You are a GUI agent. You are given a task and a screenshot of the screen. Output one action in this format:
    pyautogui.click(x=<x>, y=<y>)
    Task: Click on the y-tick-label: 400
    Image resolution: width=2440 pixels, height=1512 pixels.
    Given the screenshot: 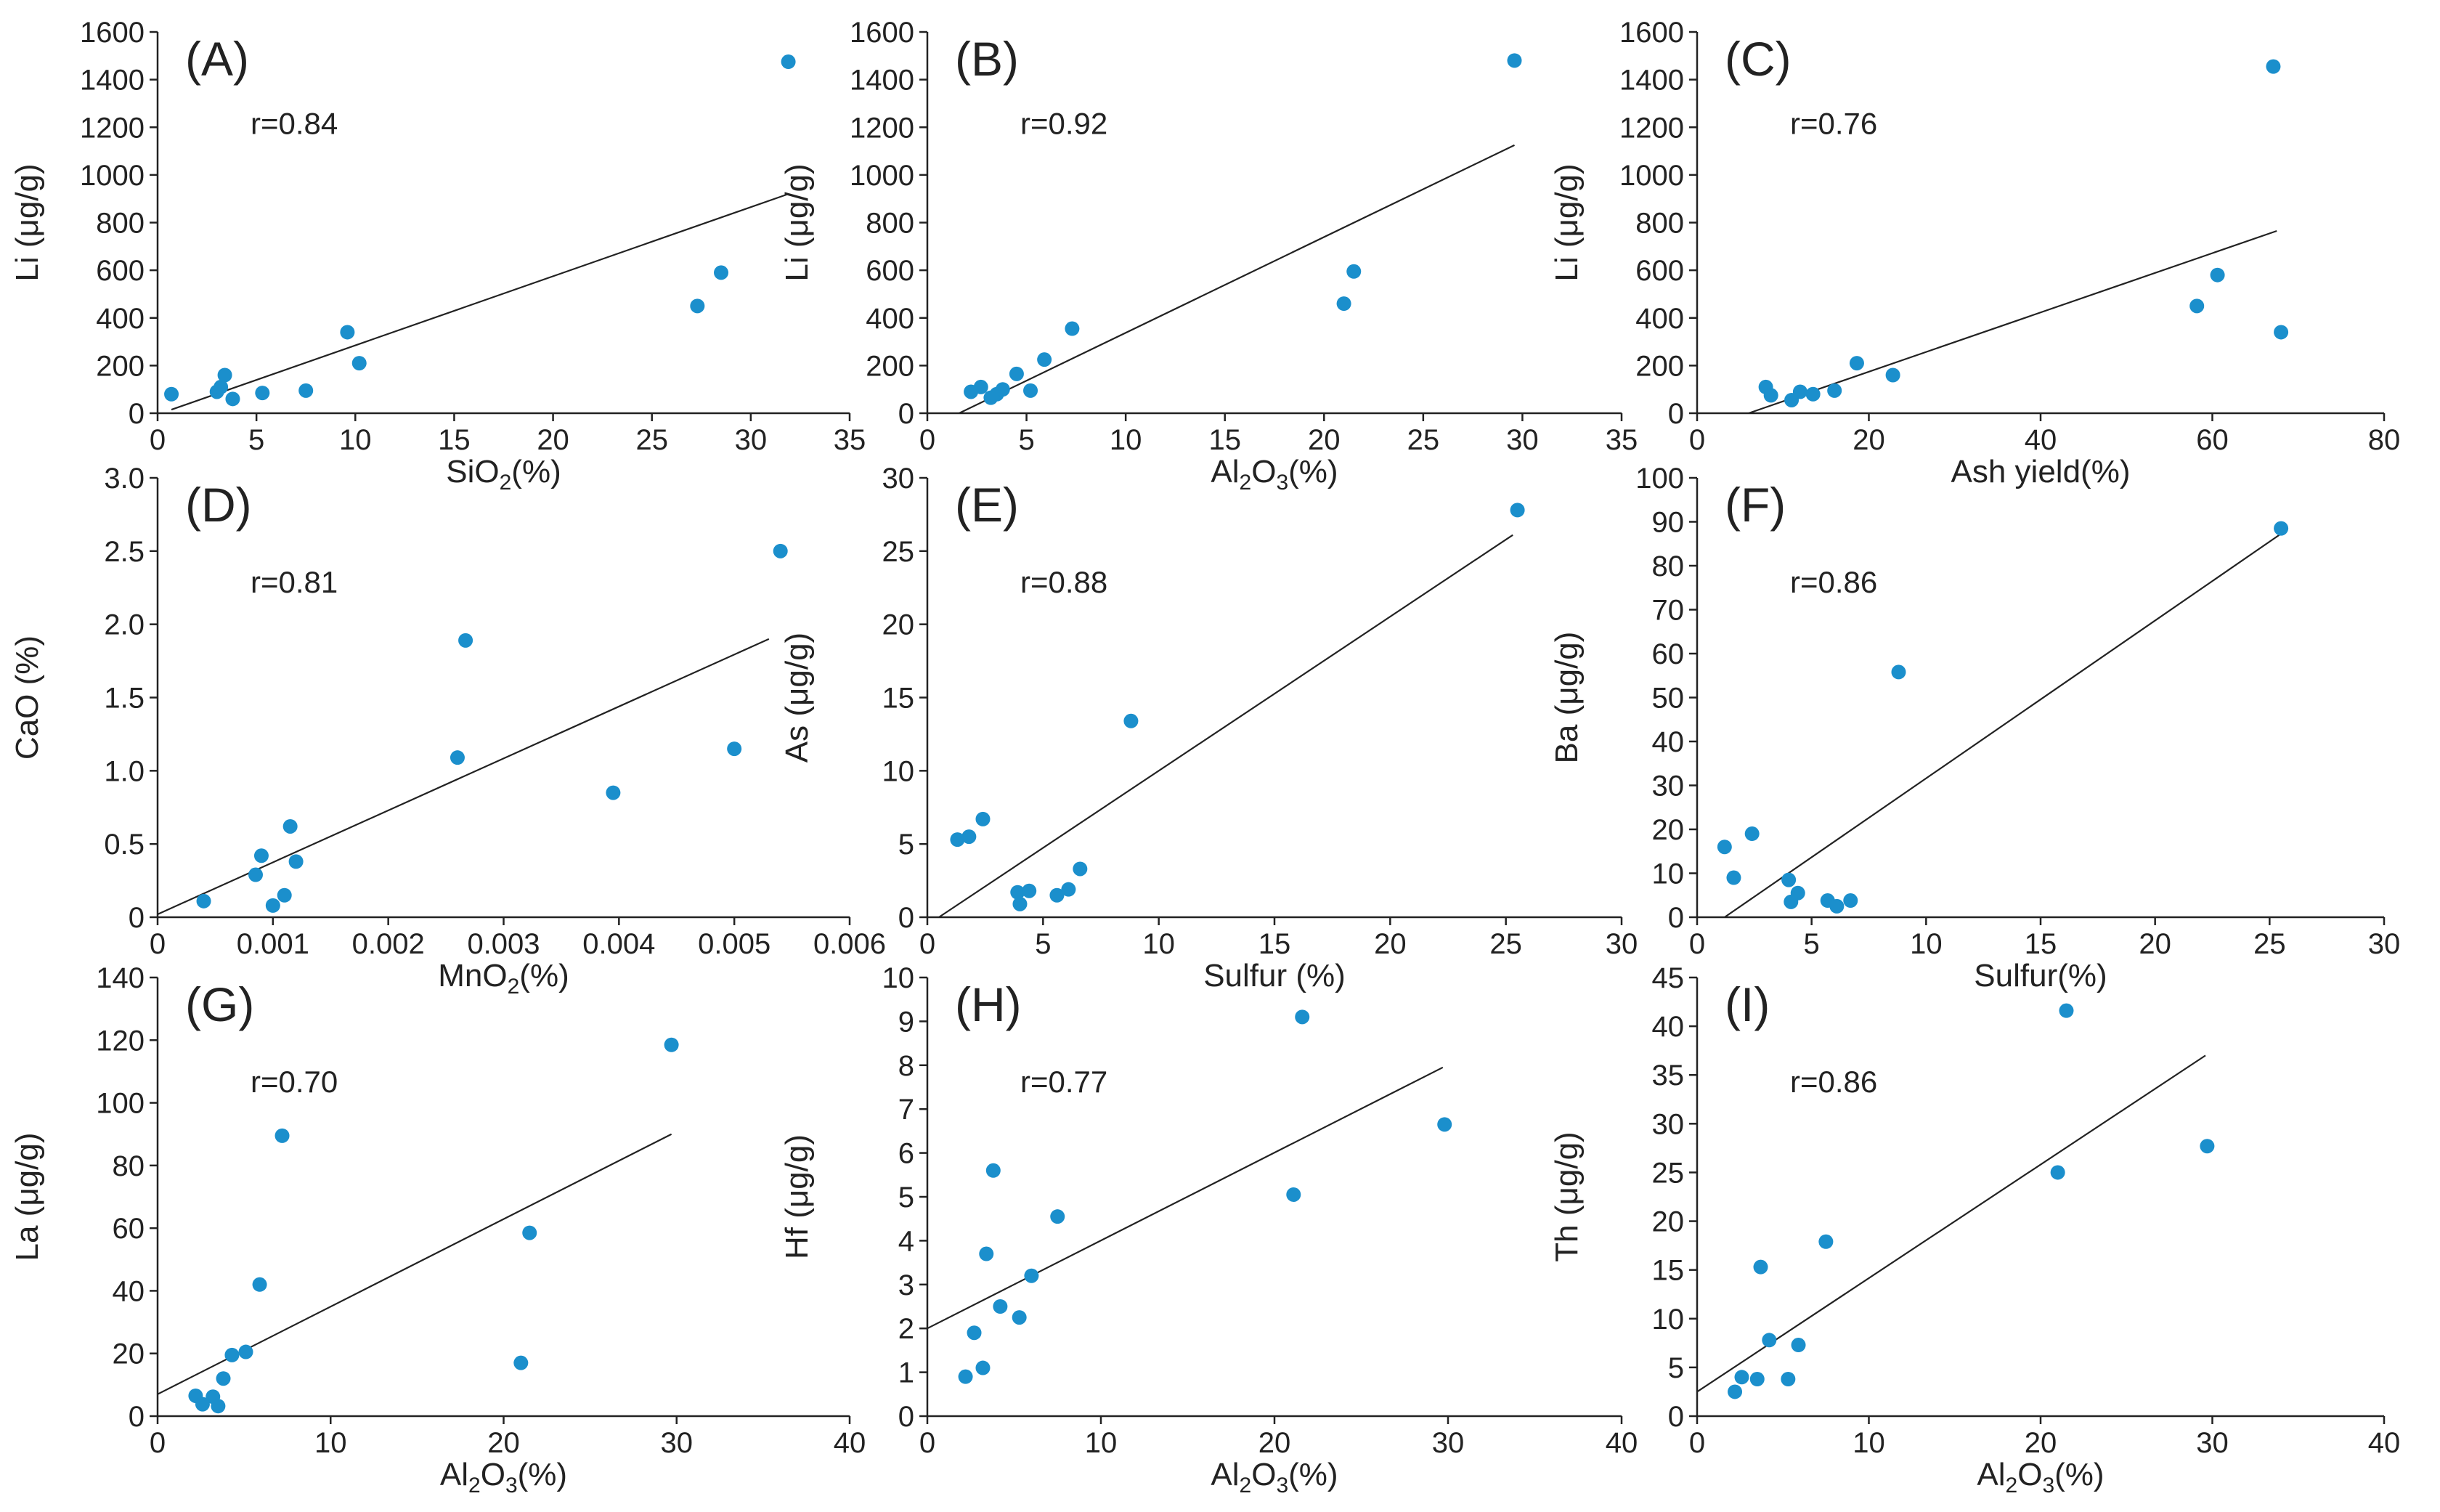 What is the action you would take?
    pyautogui.click(x=1659, y=319)
    